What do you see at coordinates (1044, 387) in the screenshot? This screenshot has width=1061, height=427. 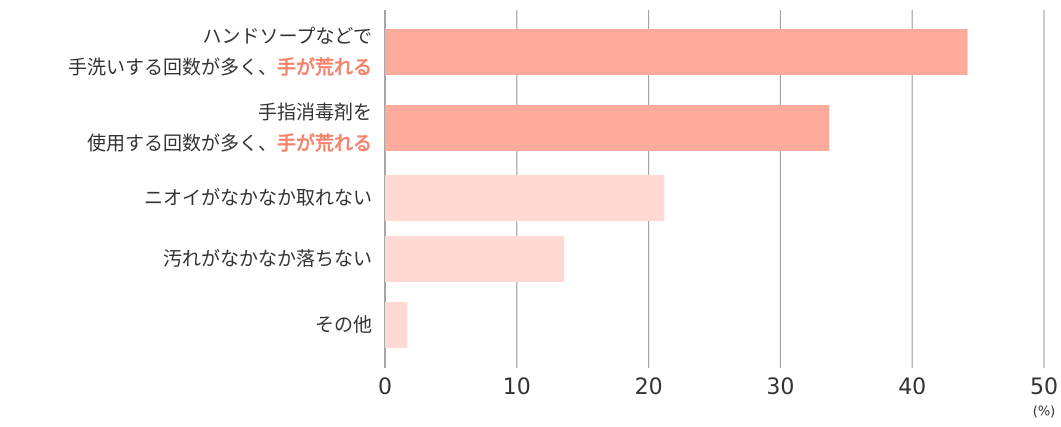 I see `x-tick-label: 50` at bounding box center [1044, 387].